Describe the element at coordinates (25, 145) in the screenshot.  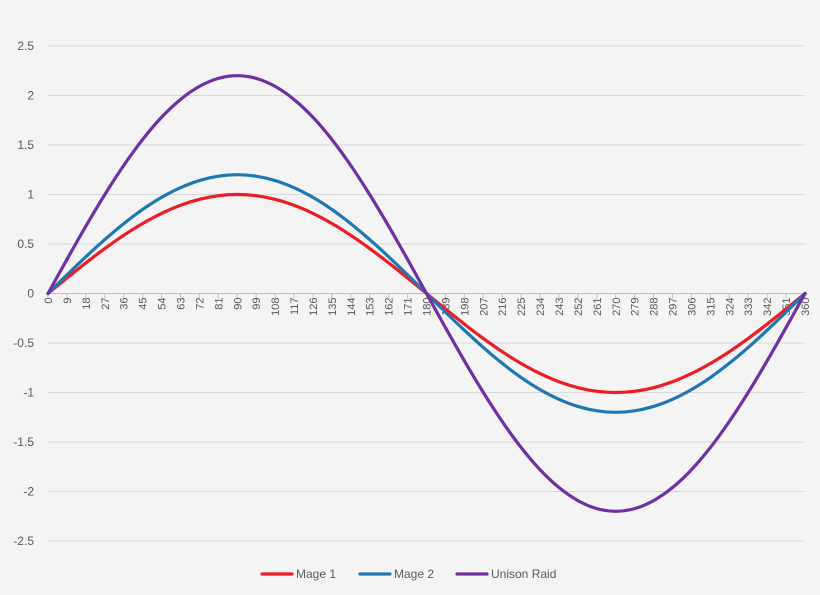
I see `y-tick-label: 1.5` at that location.